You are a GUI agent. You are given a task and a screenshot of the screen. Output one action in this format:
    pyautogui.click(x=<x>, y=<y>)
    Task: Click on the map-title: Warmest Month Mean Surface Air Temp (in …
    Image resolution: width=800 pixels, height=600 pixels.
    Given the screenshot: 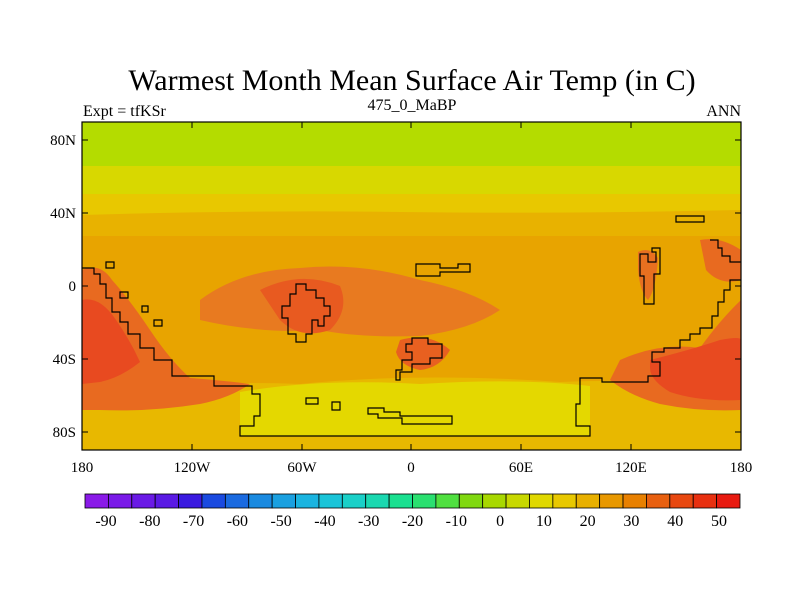 What is the action you would take?
    pyautogui.click(x=411, y=80)
    